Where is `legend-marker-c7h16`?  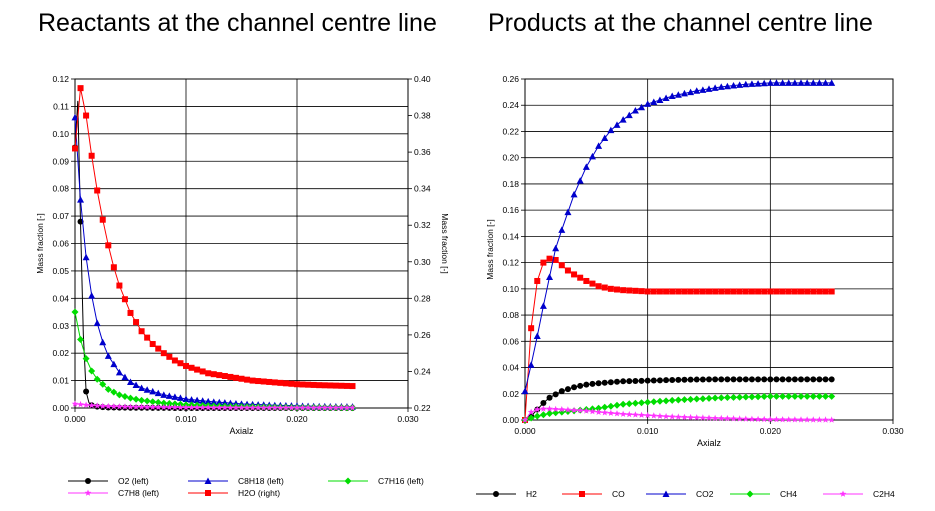 legend-marker-c7h16 is located at coordinates (348, 481).